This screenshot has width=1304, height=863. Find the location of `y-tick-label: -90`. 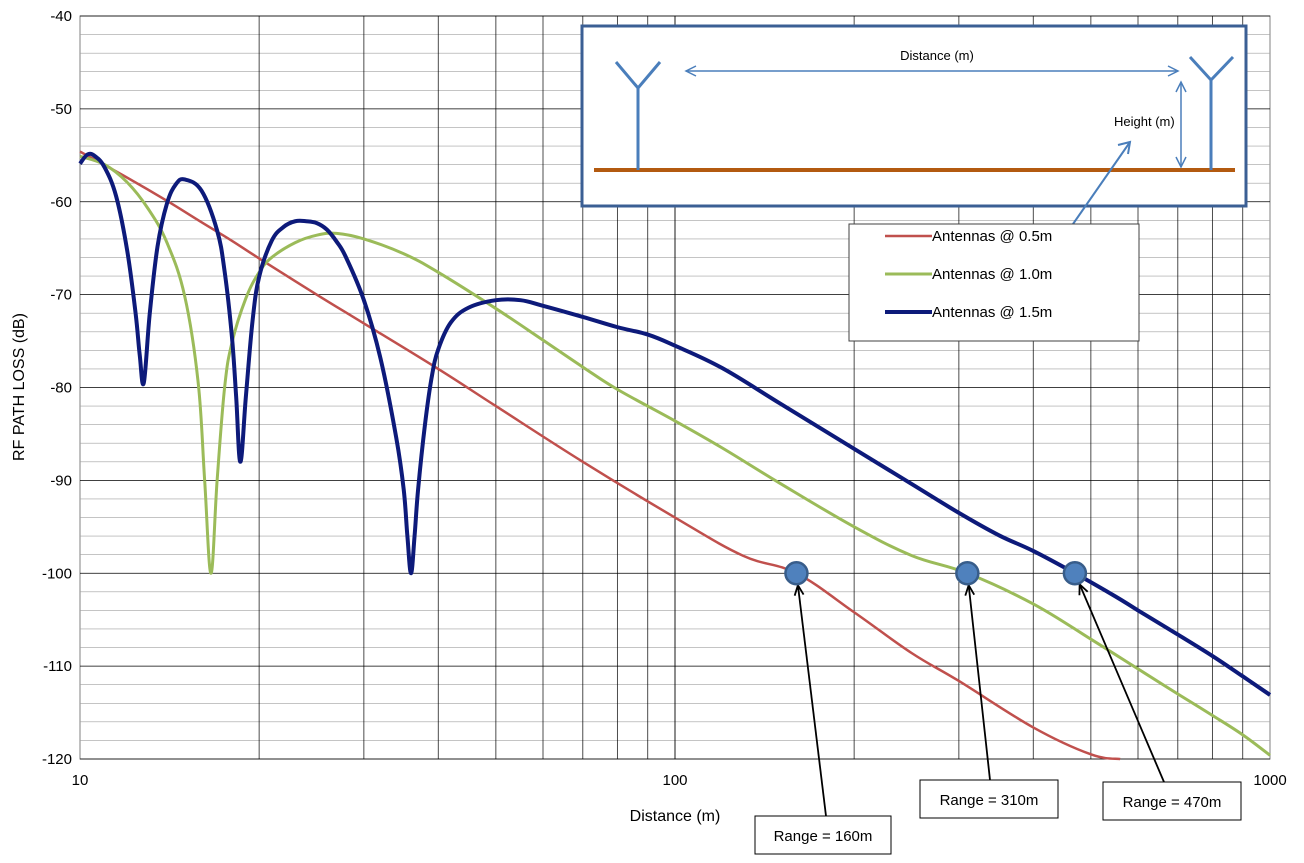

y-tick-label: -90 is located at coordinates (61, 480).